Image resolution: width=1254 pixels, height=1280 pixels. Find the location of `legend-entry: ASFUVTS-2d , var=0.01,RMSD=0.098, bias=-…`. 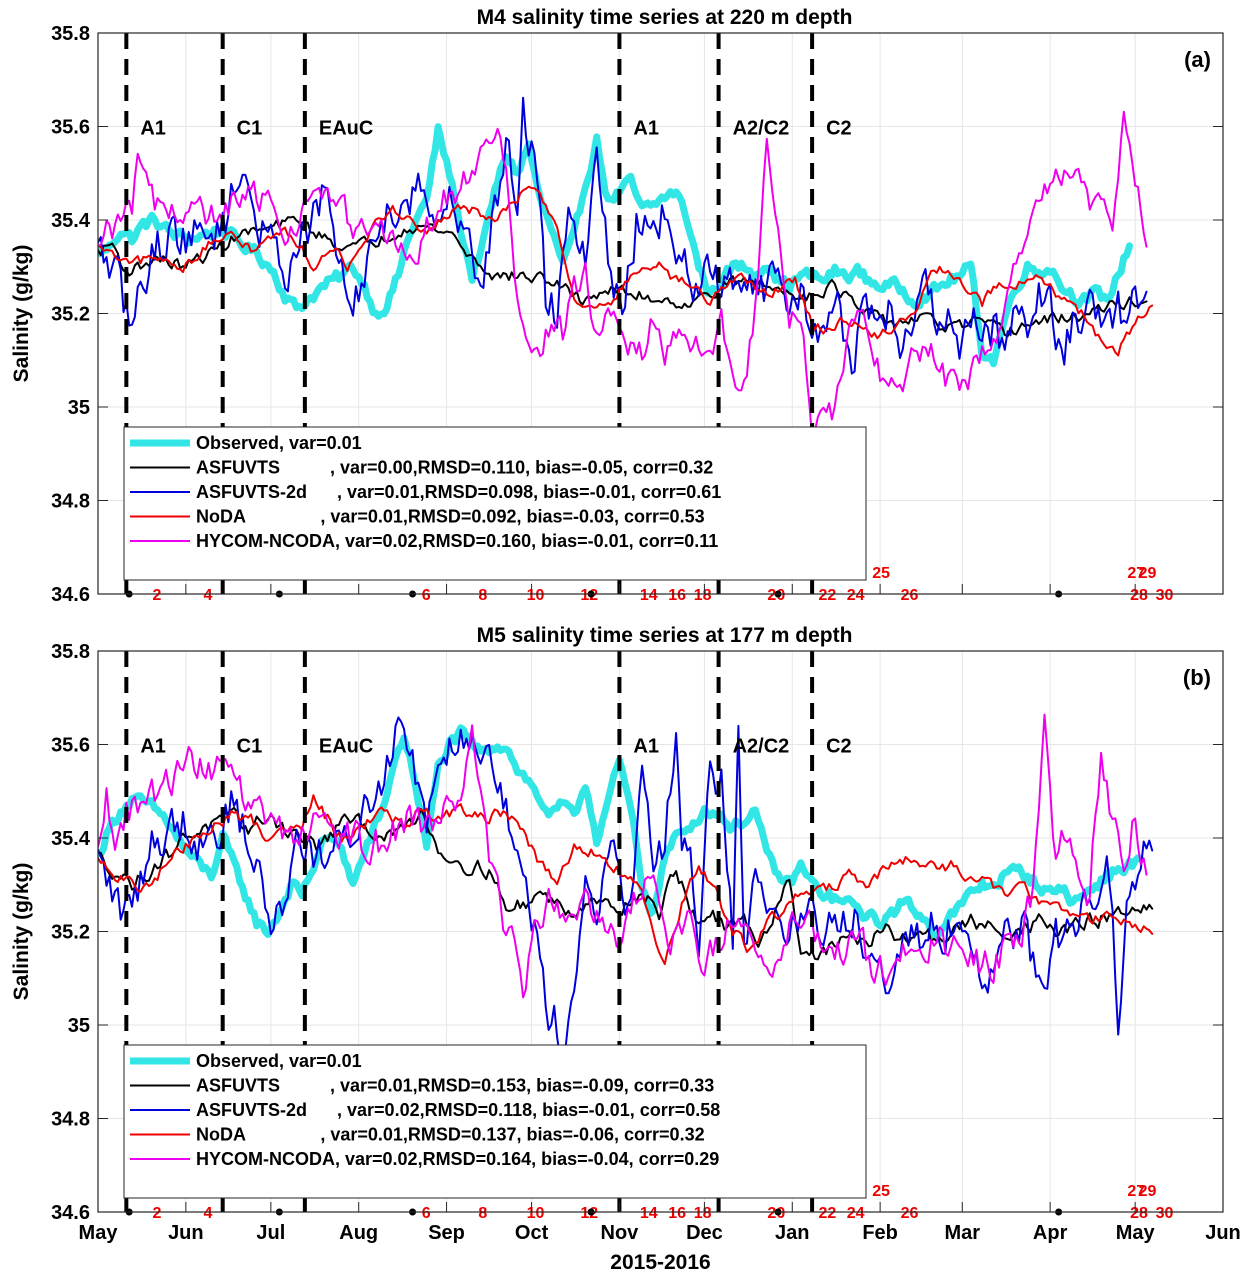

legend-entry: ASFUVTS-2d , var=0.01,RMSD=0.098, bias=-… is located at coordinates (458, 492).